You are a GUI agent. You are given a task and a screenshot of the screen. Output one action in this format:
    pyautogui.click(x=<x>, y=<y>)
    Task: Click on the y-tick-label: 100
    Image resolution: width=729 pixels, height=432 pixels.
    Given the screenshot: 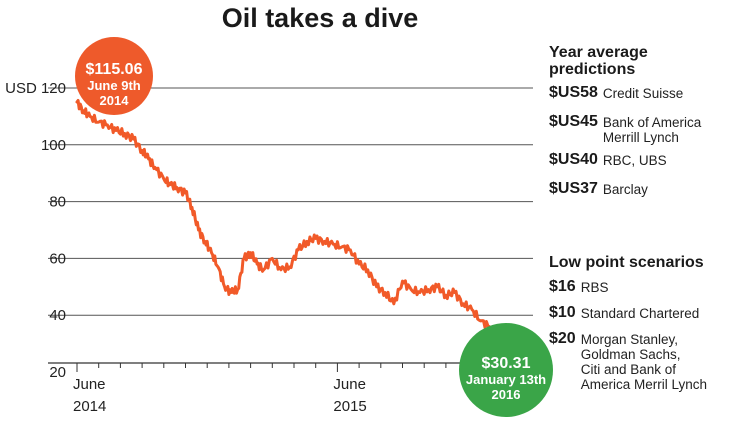 What is the action you would take?
    pyautogui.click(x=53, y=145)
    